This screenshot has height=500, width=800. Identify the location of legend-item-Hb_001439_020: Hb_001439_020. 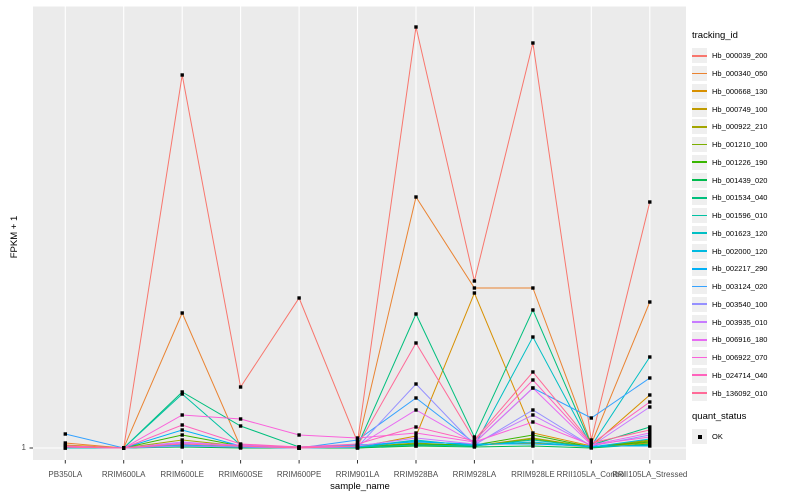
(745, 180).